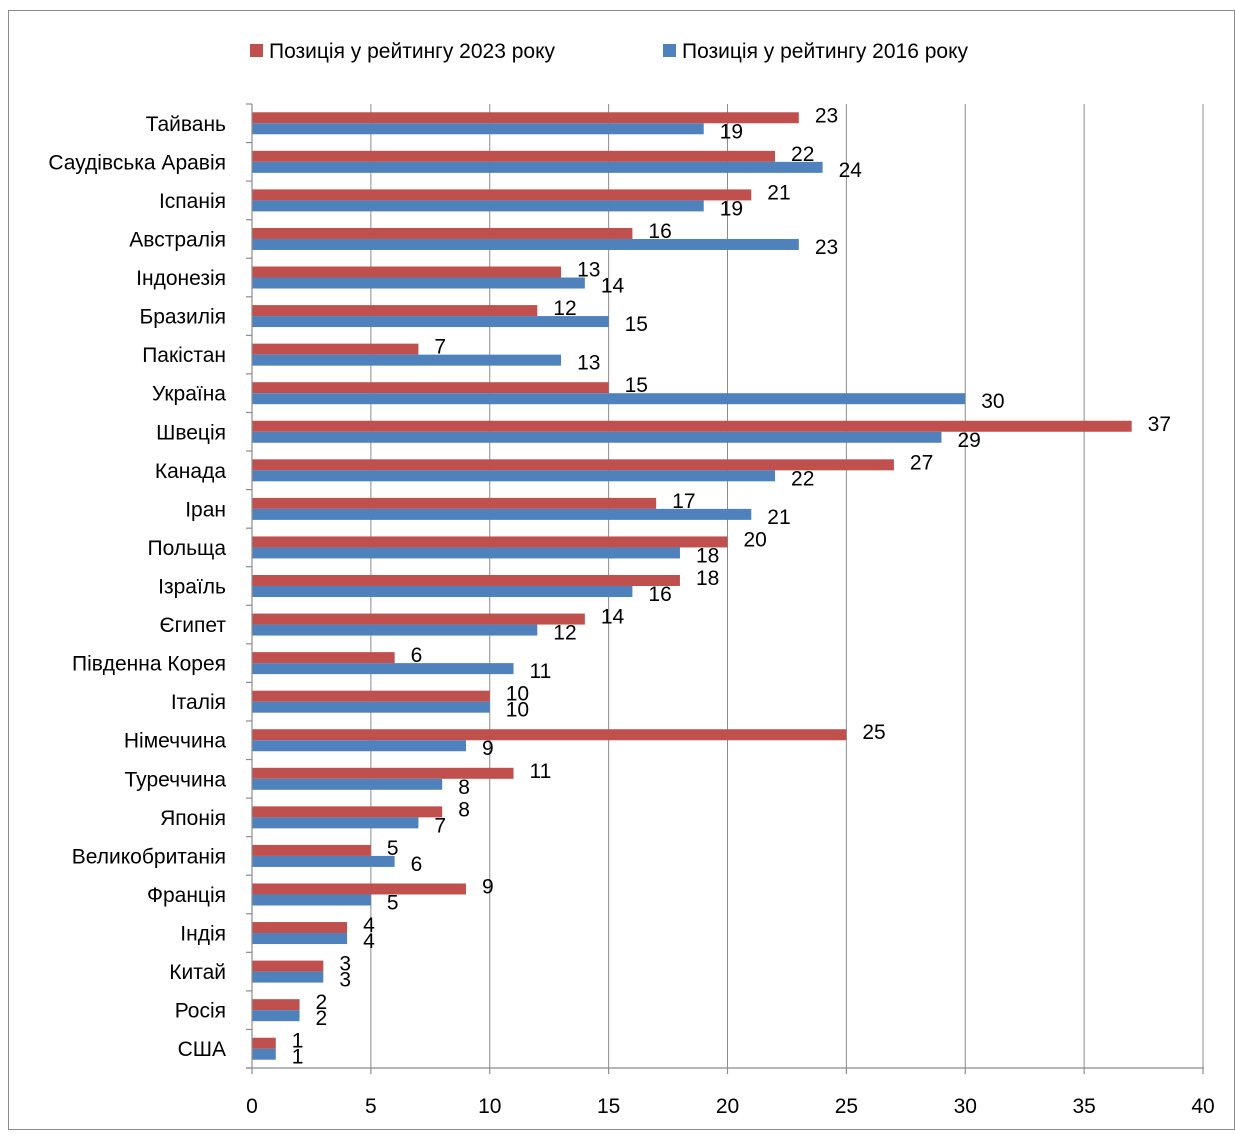 The height and width of the screenshot is (1136, 1235). I want to click on category-label: Китай, so click(197, 972).